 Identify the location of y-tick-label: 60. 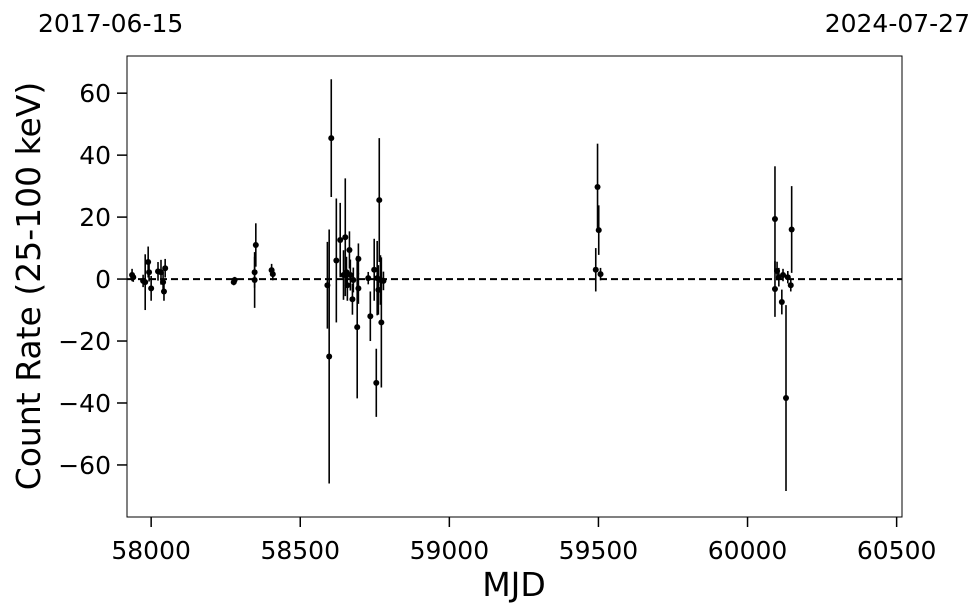
(95, 93).